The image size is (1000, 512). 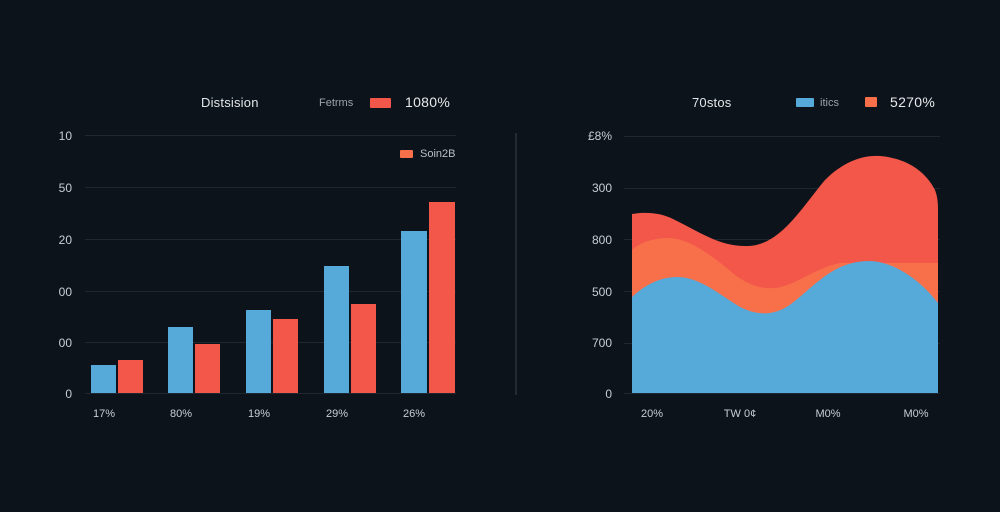 What do you see at coordinates (601, 292) in the screenshot?
I see `right-ytick: 500` at bounding box center [601, 292].